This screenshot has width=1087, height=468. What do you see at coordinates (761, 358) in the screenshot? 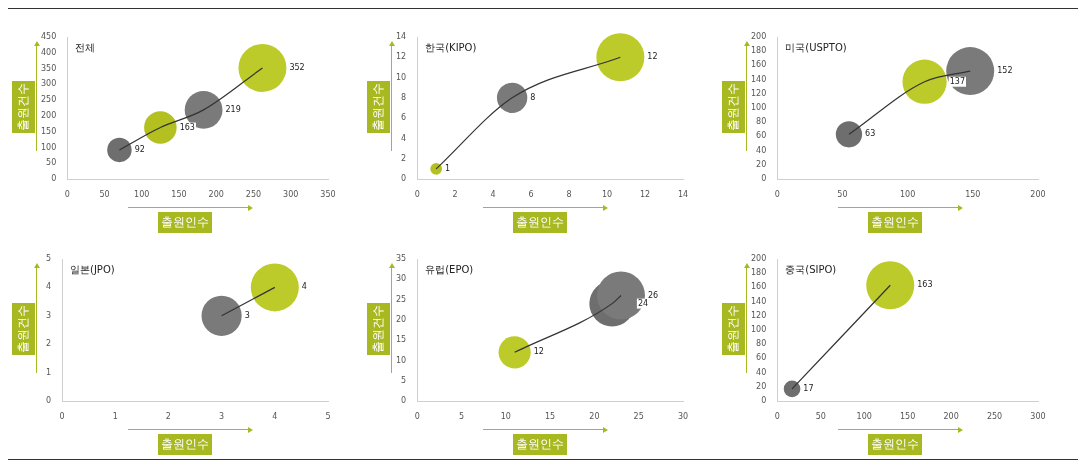
I see `y-tick-label: 60` at bounding box center [761, 358].